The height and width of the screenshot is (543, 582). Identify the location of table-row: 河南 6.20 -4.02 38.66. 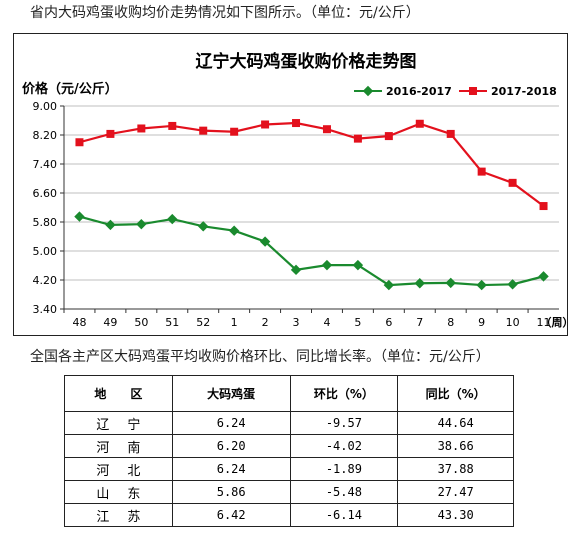
(289, 446).